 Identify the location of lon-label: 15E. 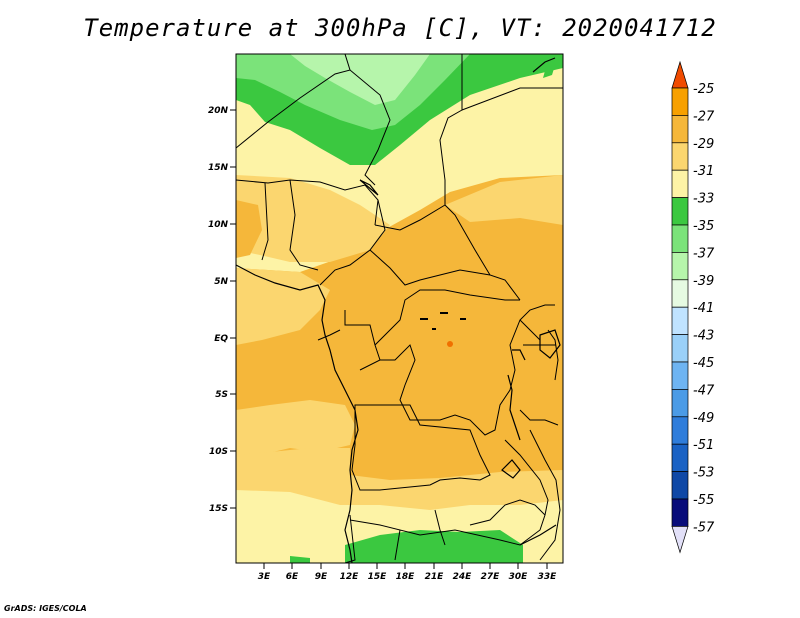
(378, 577).